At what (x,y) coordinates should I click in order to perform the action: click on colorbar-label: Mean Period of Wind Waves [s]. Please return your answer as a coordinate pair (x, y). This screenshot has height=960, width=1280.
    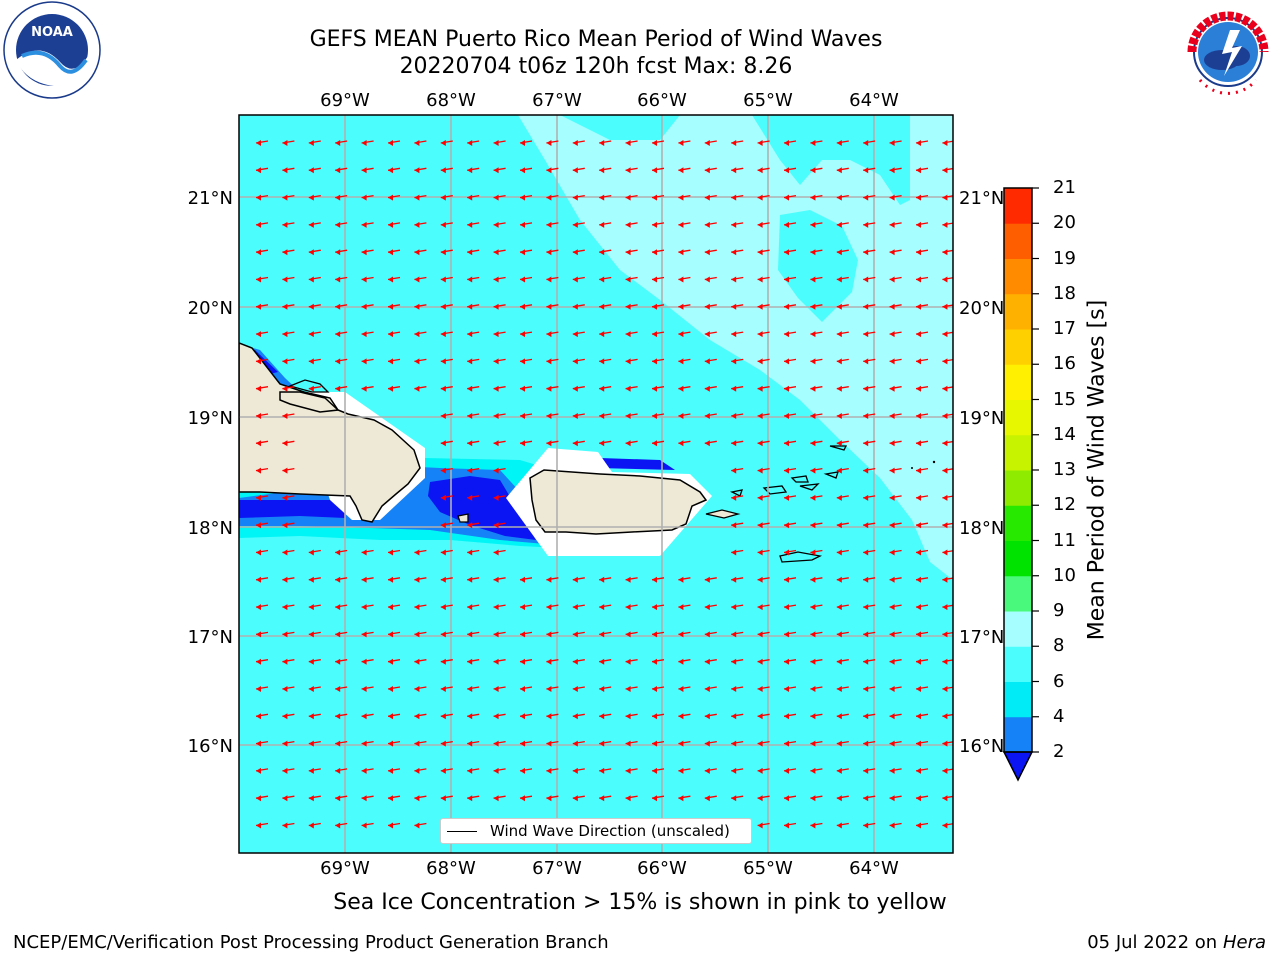
    Looking at the image, I should click on (1097, 470).